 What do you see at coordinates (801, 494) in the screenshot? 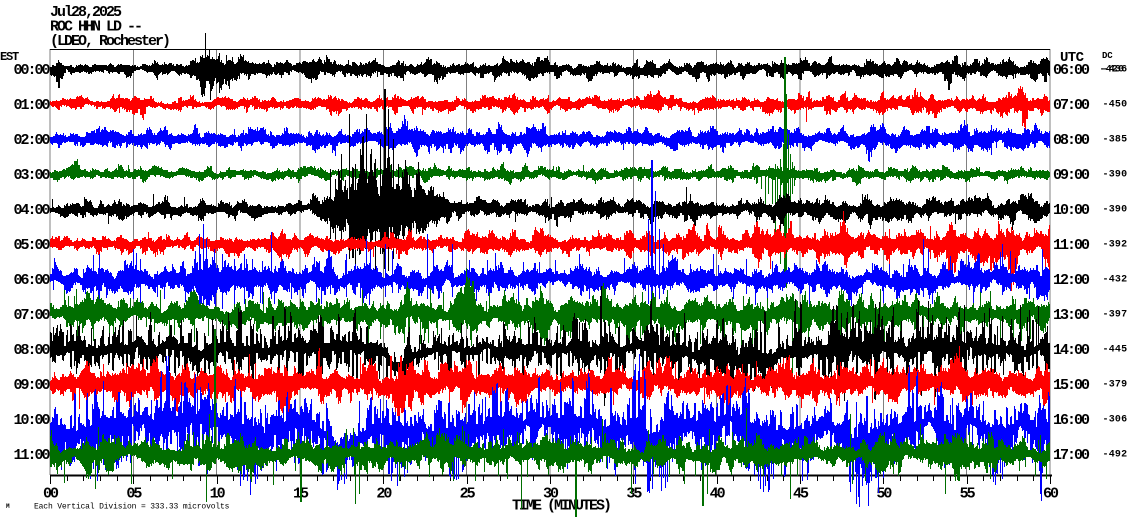
I see `svg-text: 45` at bounding box center [801, 494].